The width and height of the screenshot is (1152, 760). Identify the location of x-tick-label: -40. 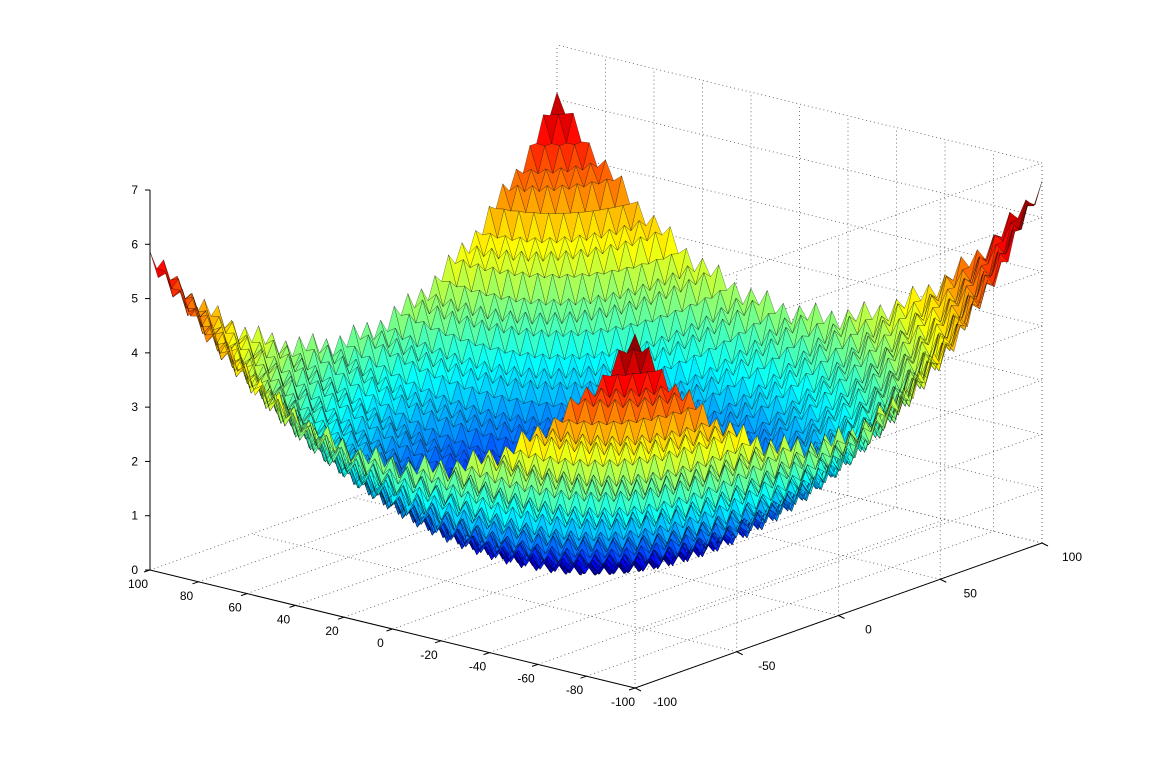
(478, 667).